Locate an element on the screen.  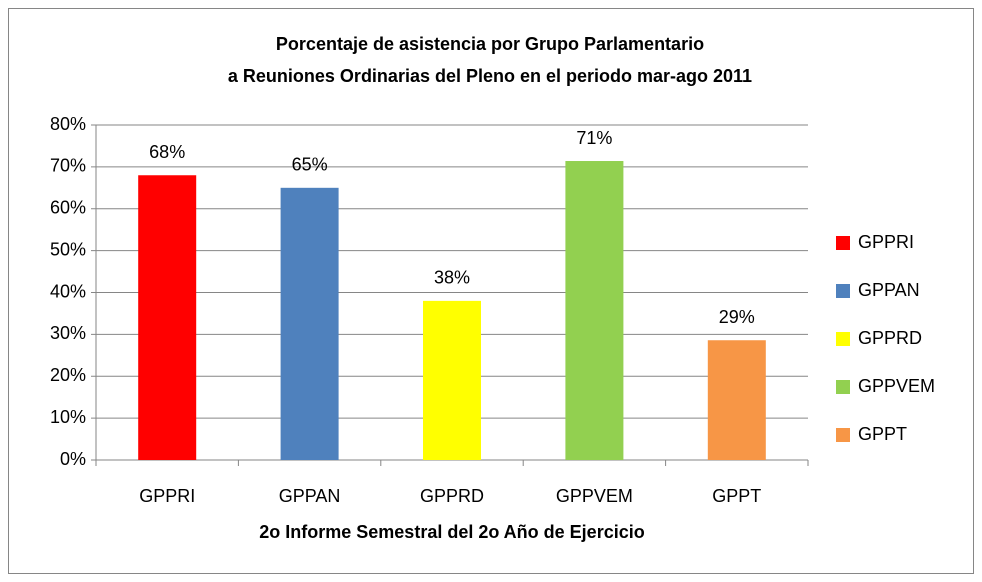
data-label: 71% is located at coordinates (594, 138).